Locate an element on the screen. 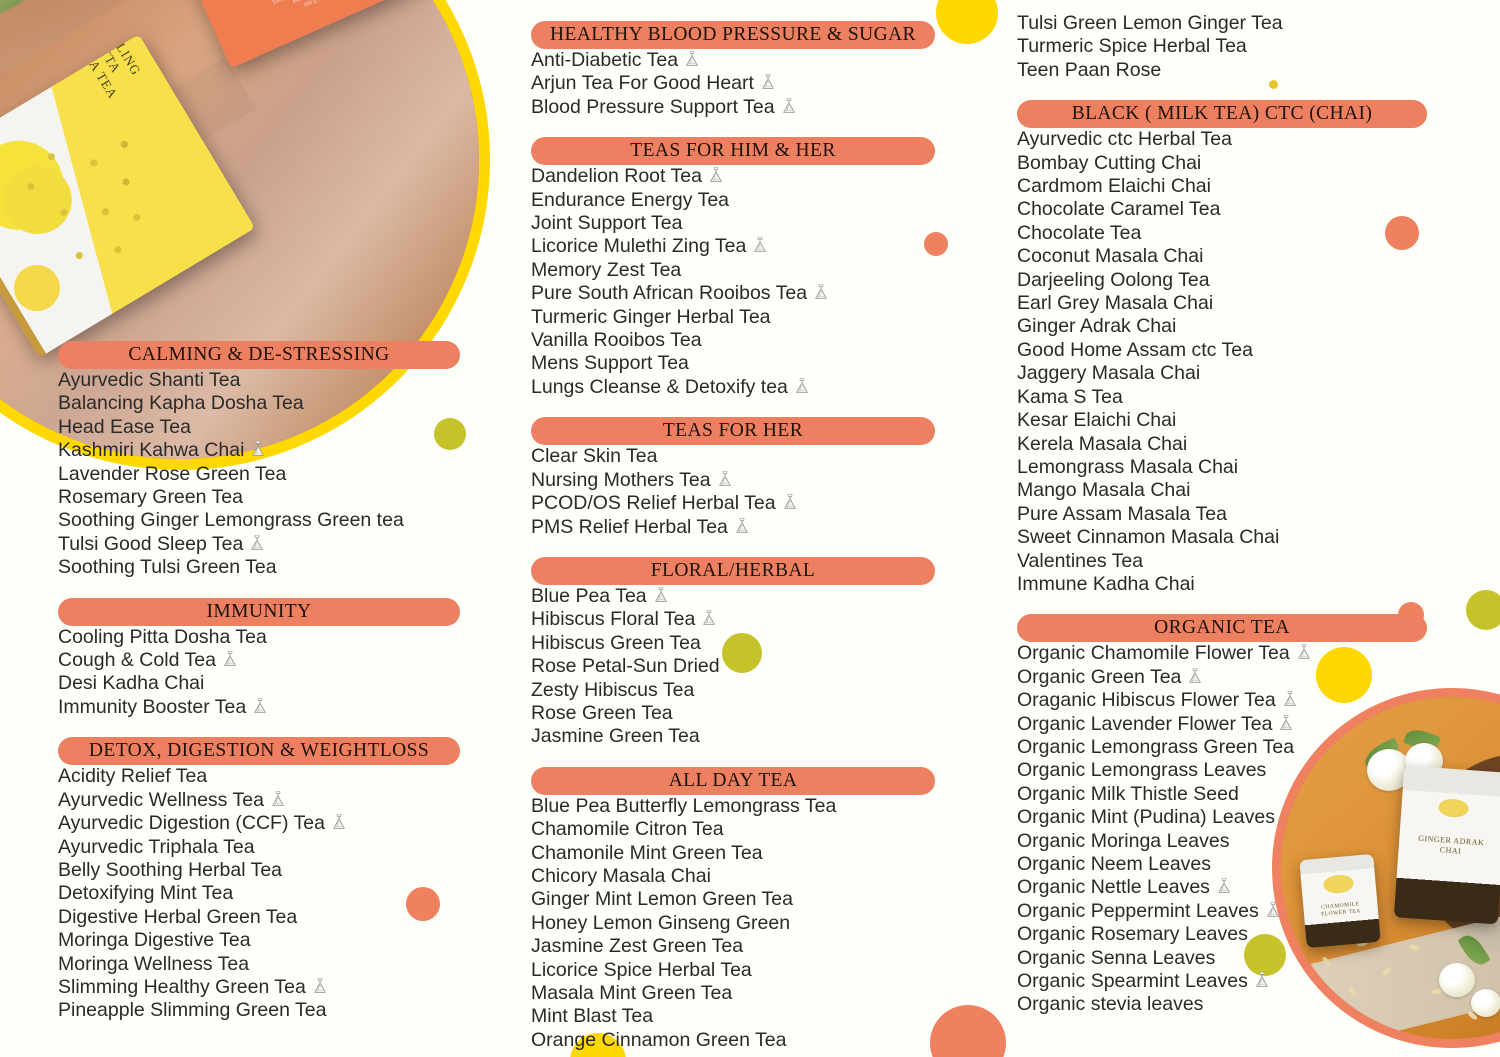 This screenshot has width=1500, height=1057. tea-item: Organic stevia leaves is located at coordinates (1222, 1004).